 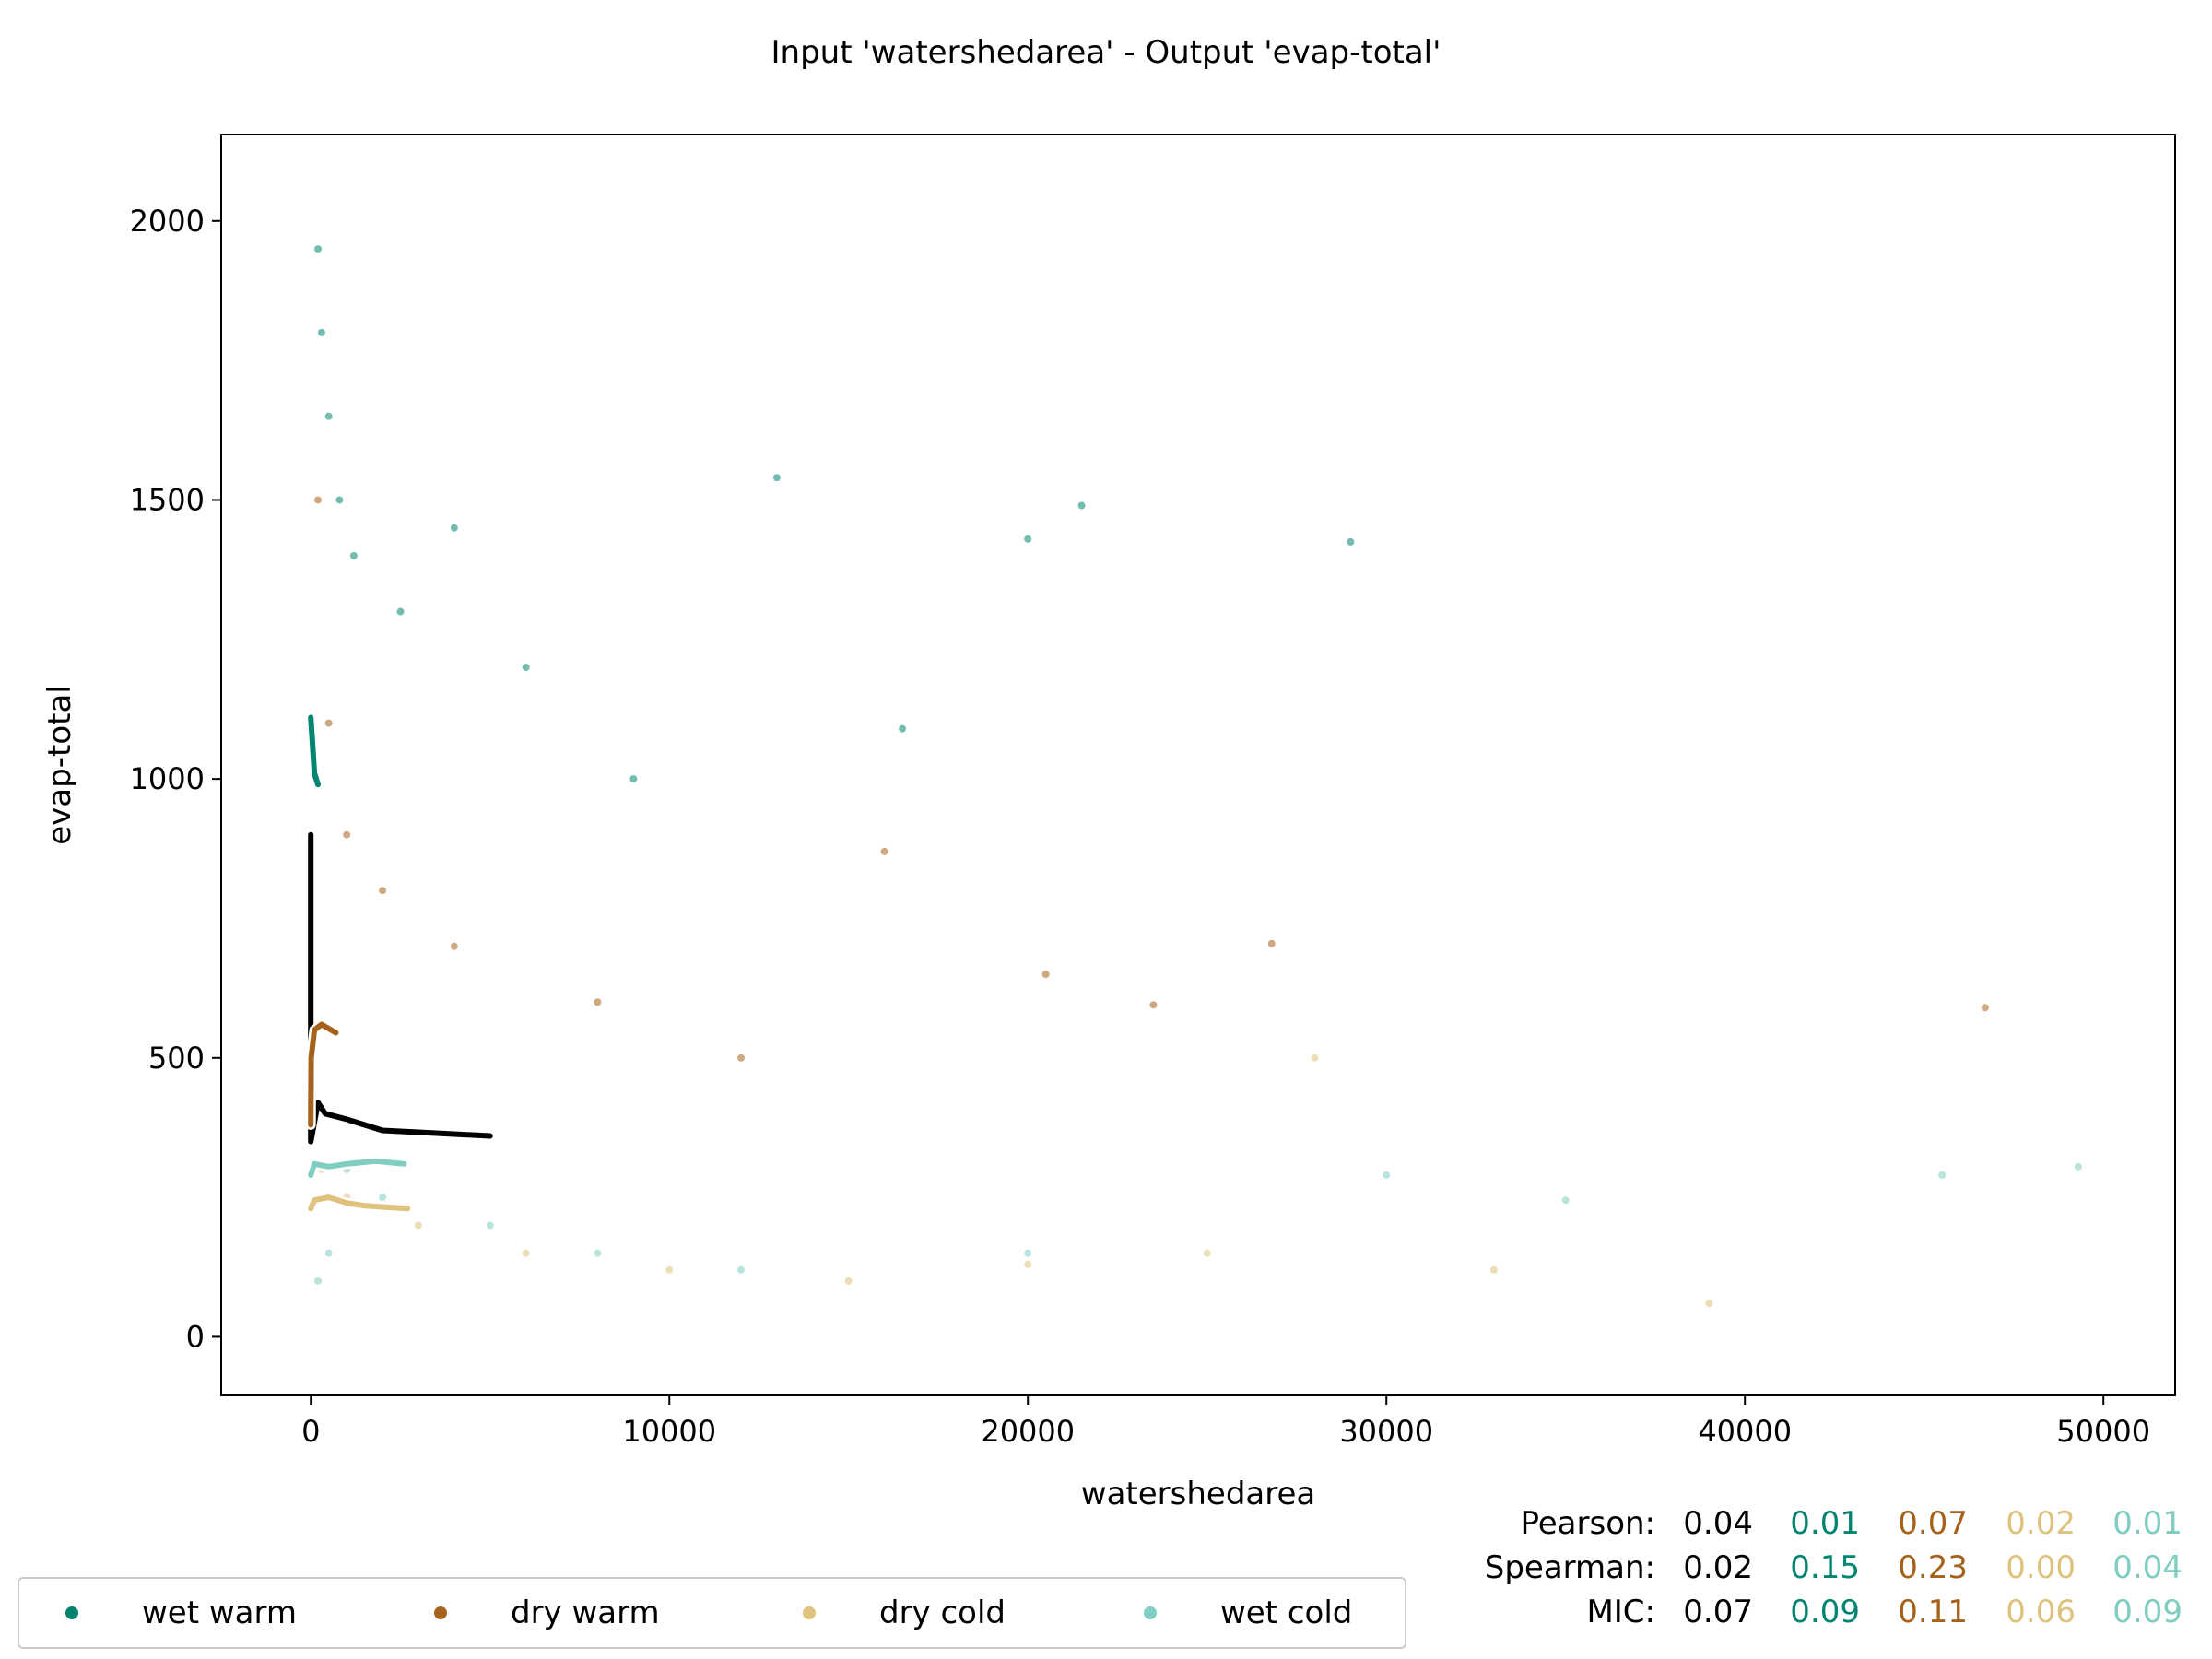 What do you see at coordinates (1933, 1567) in the screenshot?
I see `stats-value-1-2: 0.23` at bounding box center [1933, 1567].